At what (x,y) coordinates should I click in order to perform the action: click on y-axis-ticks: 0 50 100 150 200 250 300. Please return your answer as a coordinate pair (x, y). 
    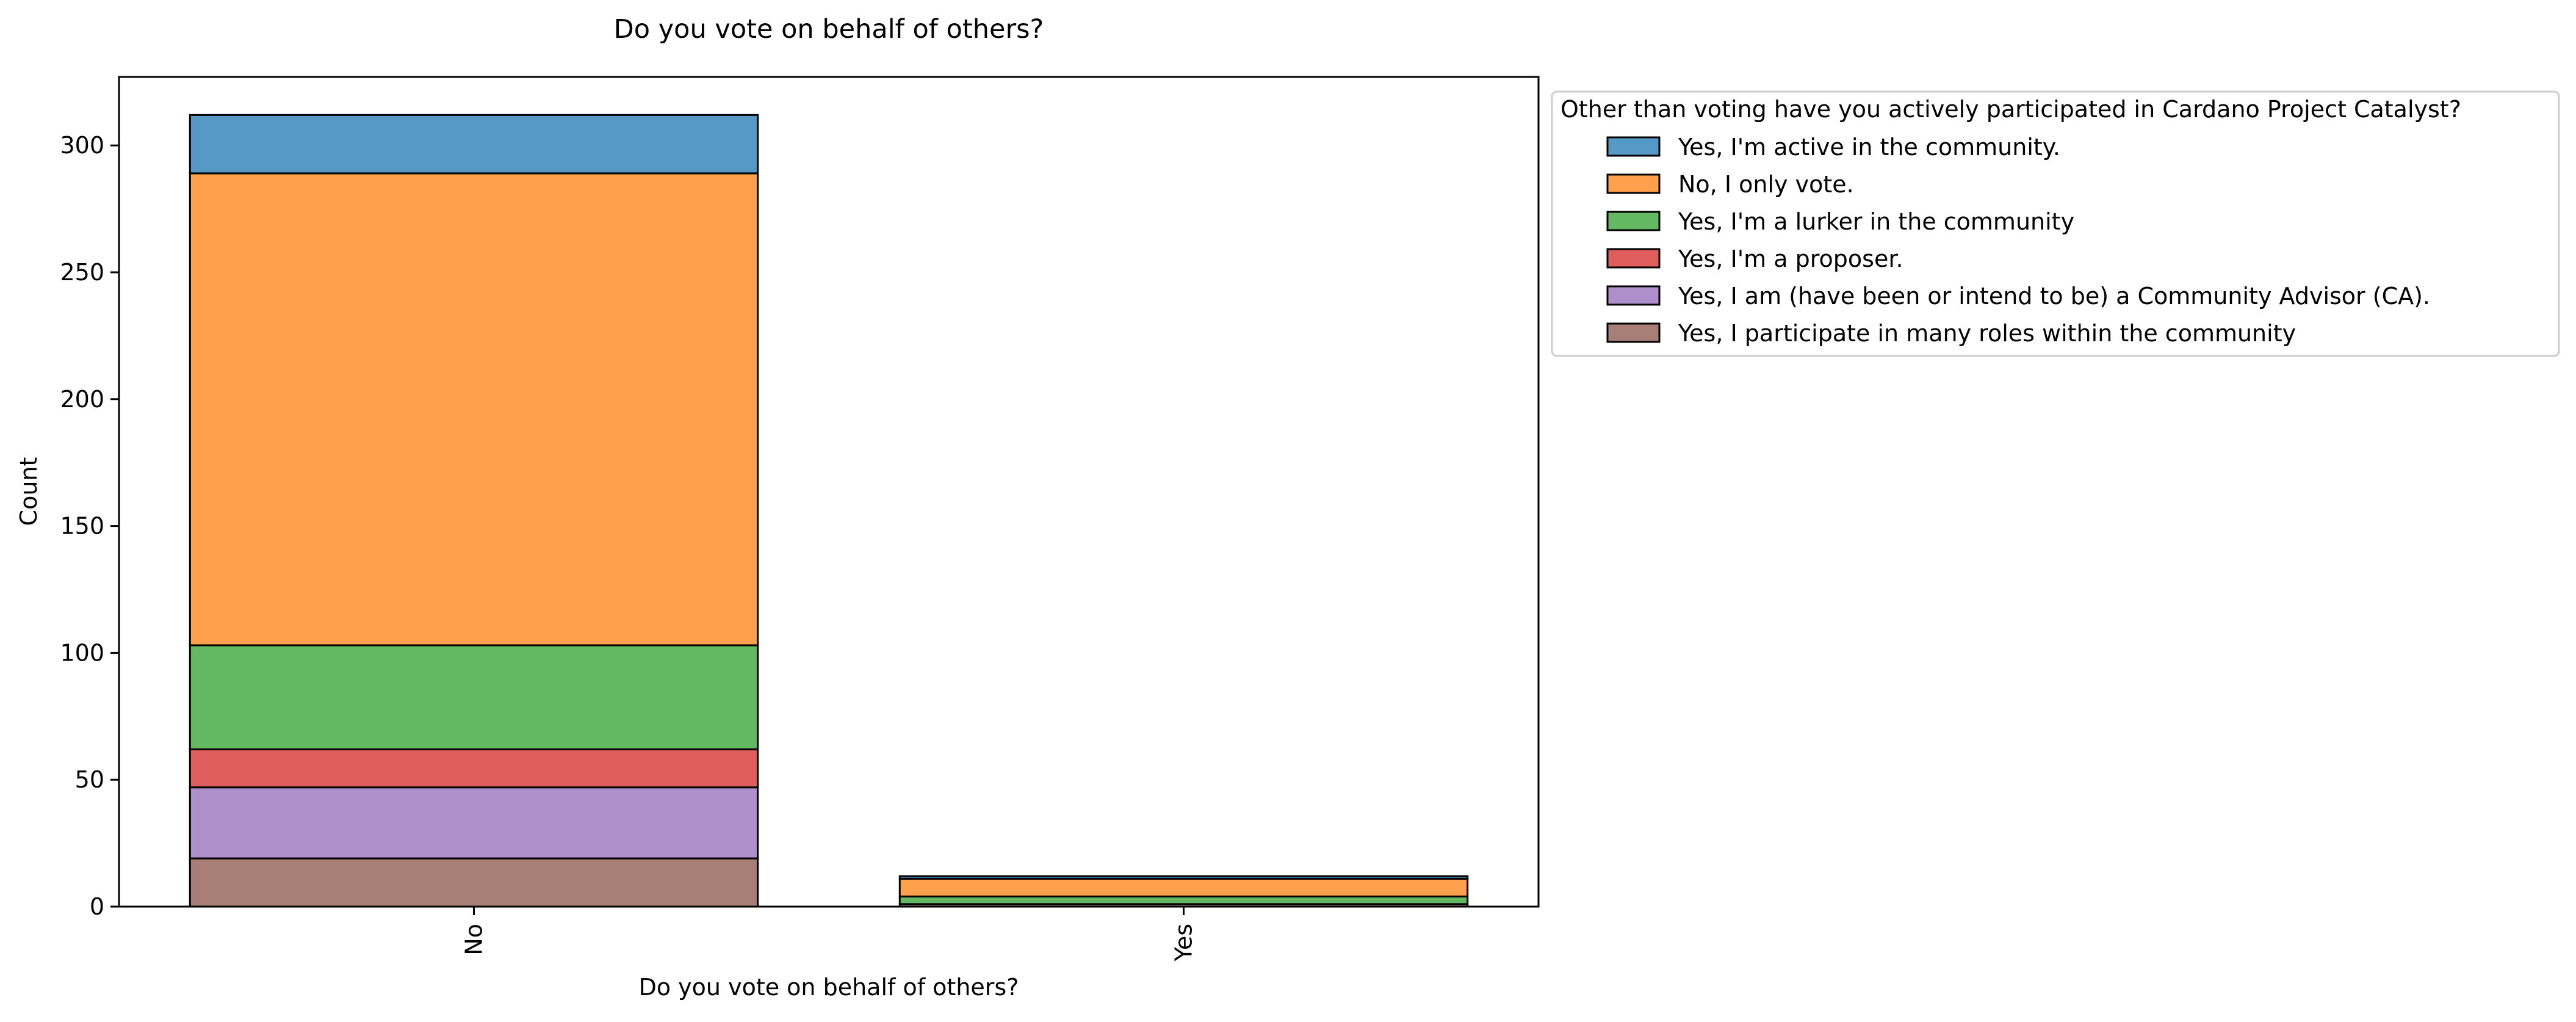
    Looking at the image, I should click on (89, 526).